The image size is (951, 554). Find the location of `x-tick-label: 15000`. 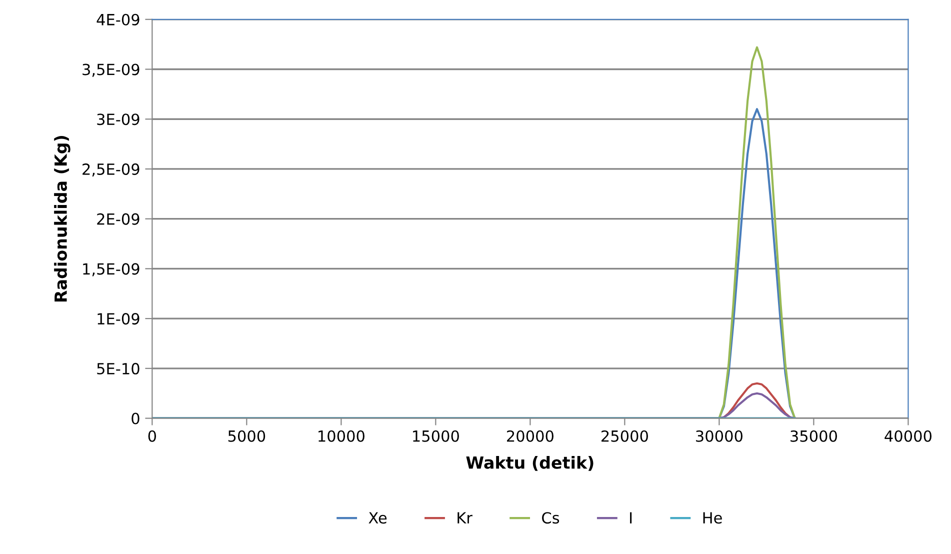

x-tick-label: 15000 is located at coordinates (436, 436).